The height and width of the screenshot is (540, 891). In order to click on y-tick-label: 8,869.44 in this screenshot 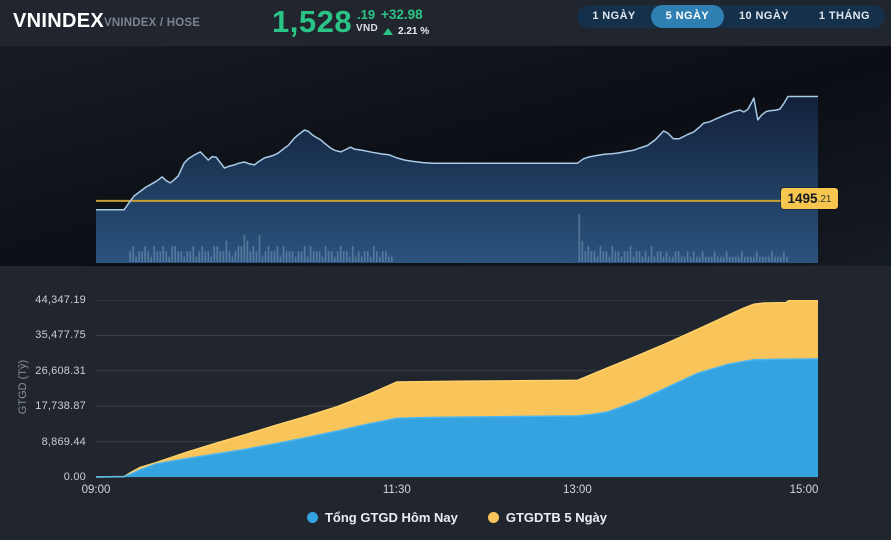, I will do `click(63, 441)`.